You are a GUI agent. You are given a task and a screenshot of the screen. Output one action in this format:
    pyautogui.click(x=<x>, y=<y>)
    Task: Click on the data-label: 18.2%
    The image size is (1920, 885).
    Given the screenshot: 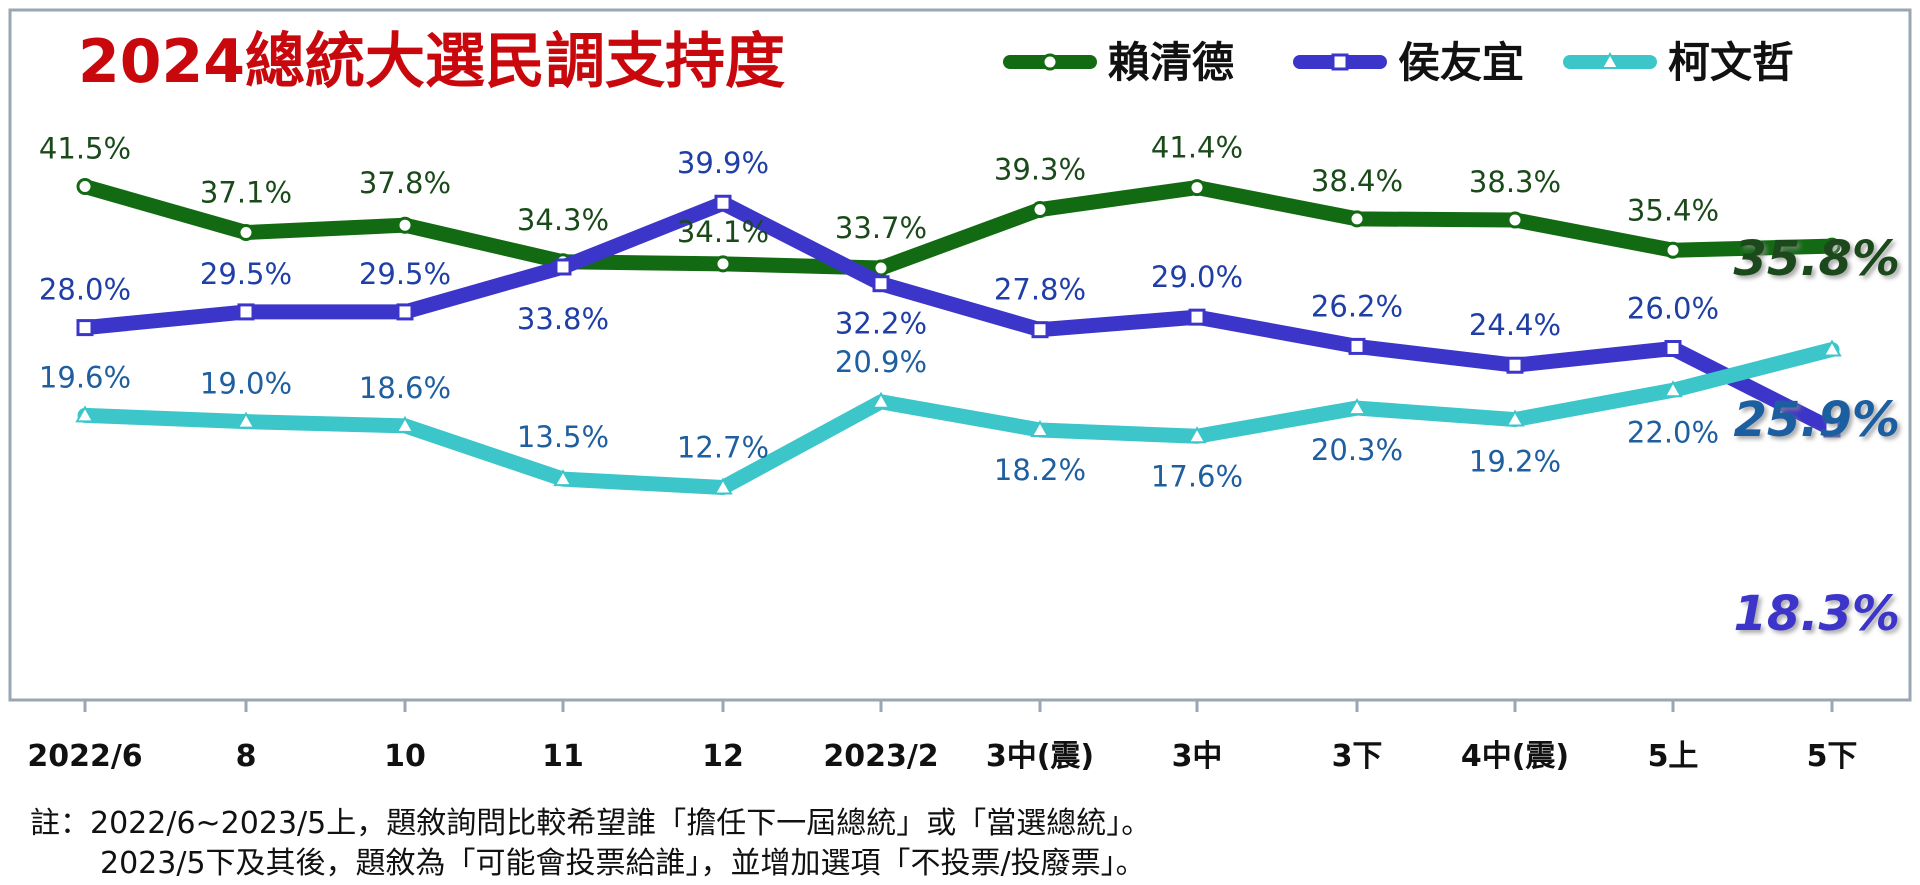 What is the action you would take?
    pyautogui.click(x=1040, y=470)
    